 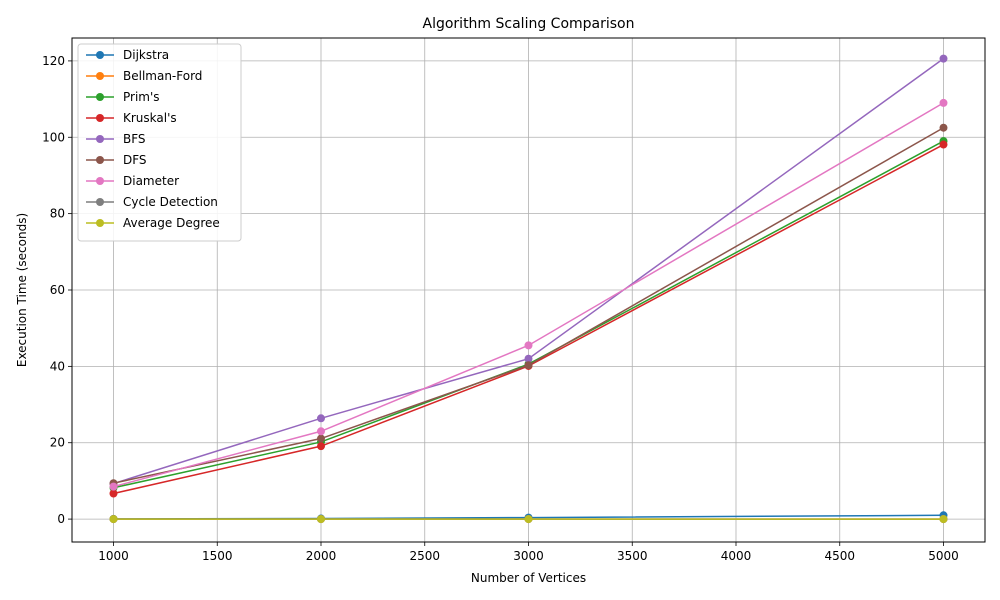 What do you see at coordinates (736, 556) in the screenshot?
I see `x-tick-label: 4000` at bounding box center [736, 556].